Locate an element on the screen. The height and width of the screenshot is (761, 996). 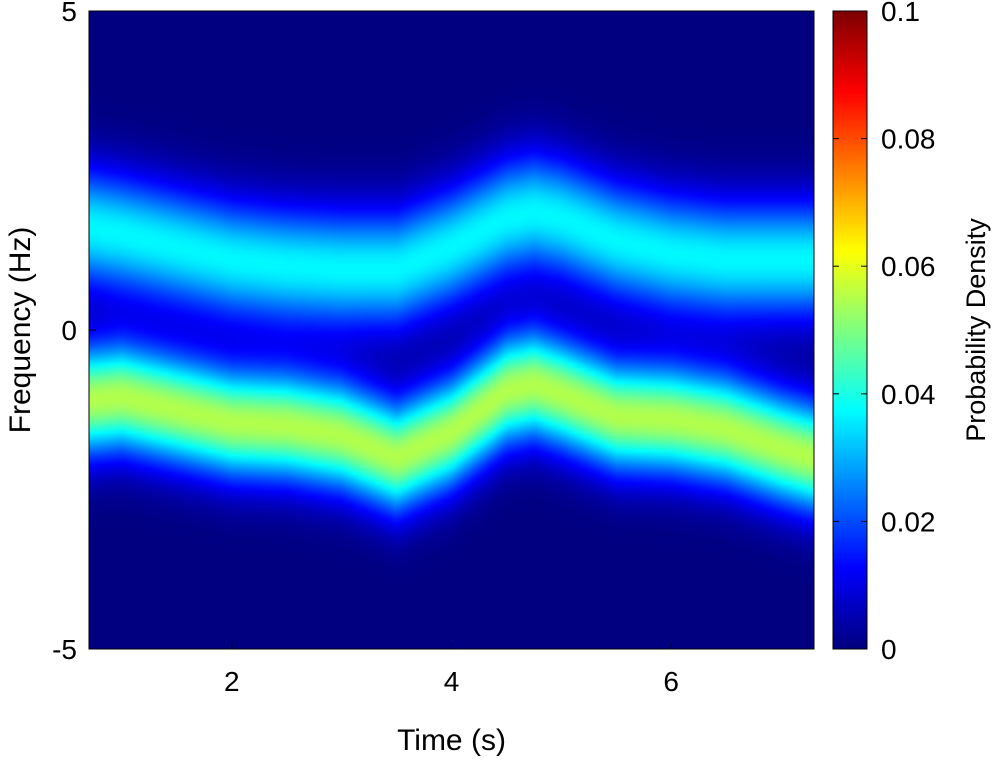
y-axis: -5 0 5 is located at coordinates (74, 332).